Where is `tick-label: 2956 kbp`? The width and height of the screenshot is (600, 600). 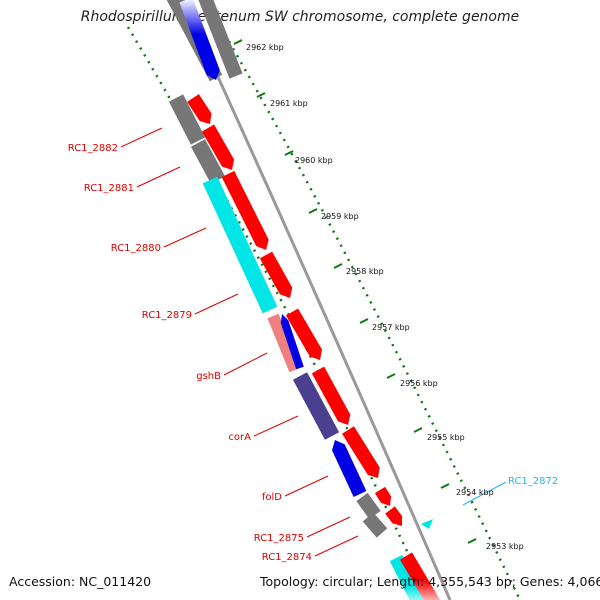 tick-label: 2956 kbp is located at coordinates (419, 383).